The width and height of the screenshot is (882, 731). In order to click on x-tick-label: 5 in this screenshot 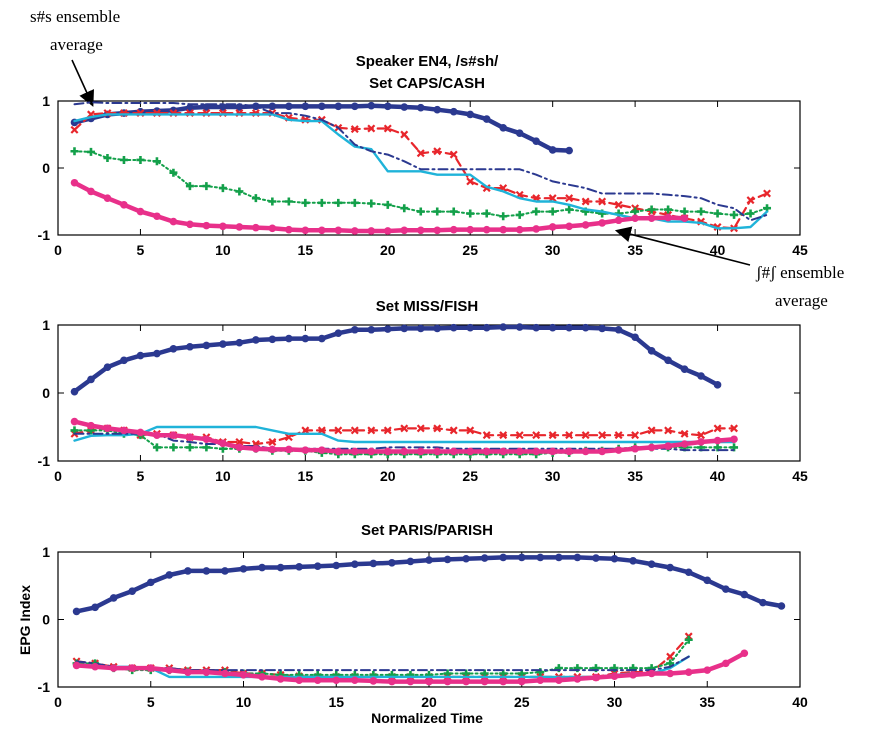, I will do `click(141, 476)`.